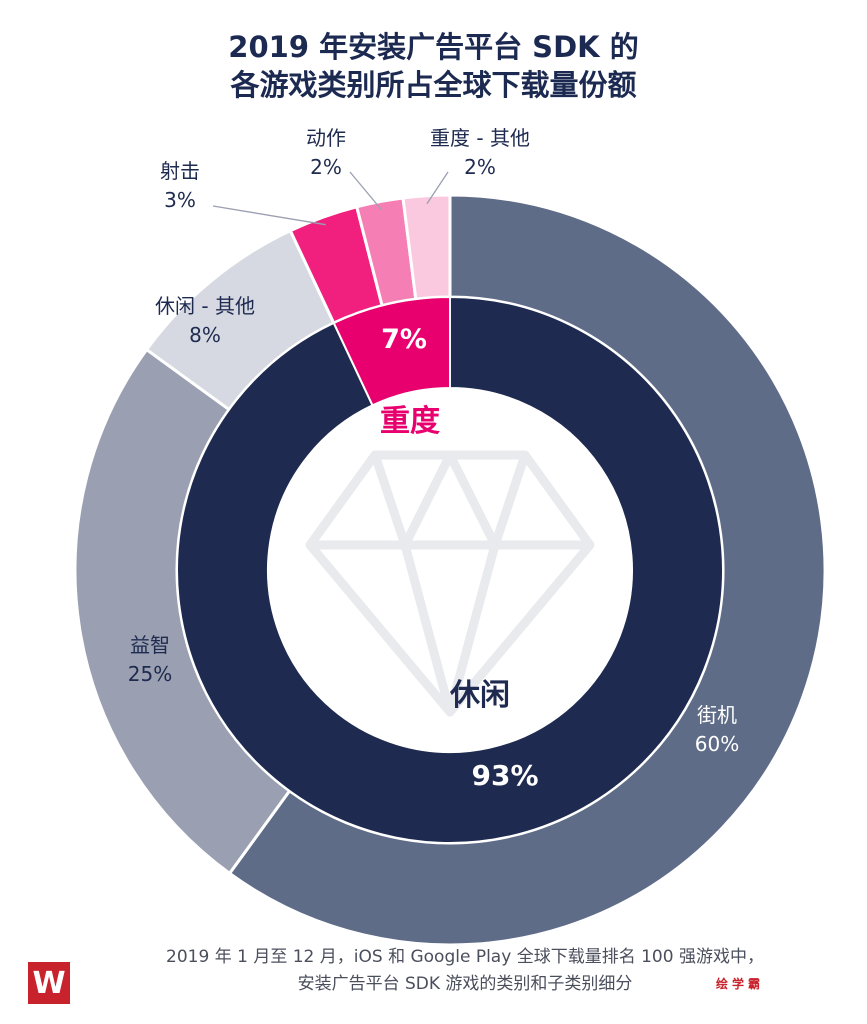  What do you see at coordinates (433, 47) in the screenshot?
I see `chart-title-line-1: 2019 年安装广告平台 SDK 的` at bounding box center [433, 47].